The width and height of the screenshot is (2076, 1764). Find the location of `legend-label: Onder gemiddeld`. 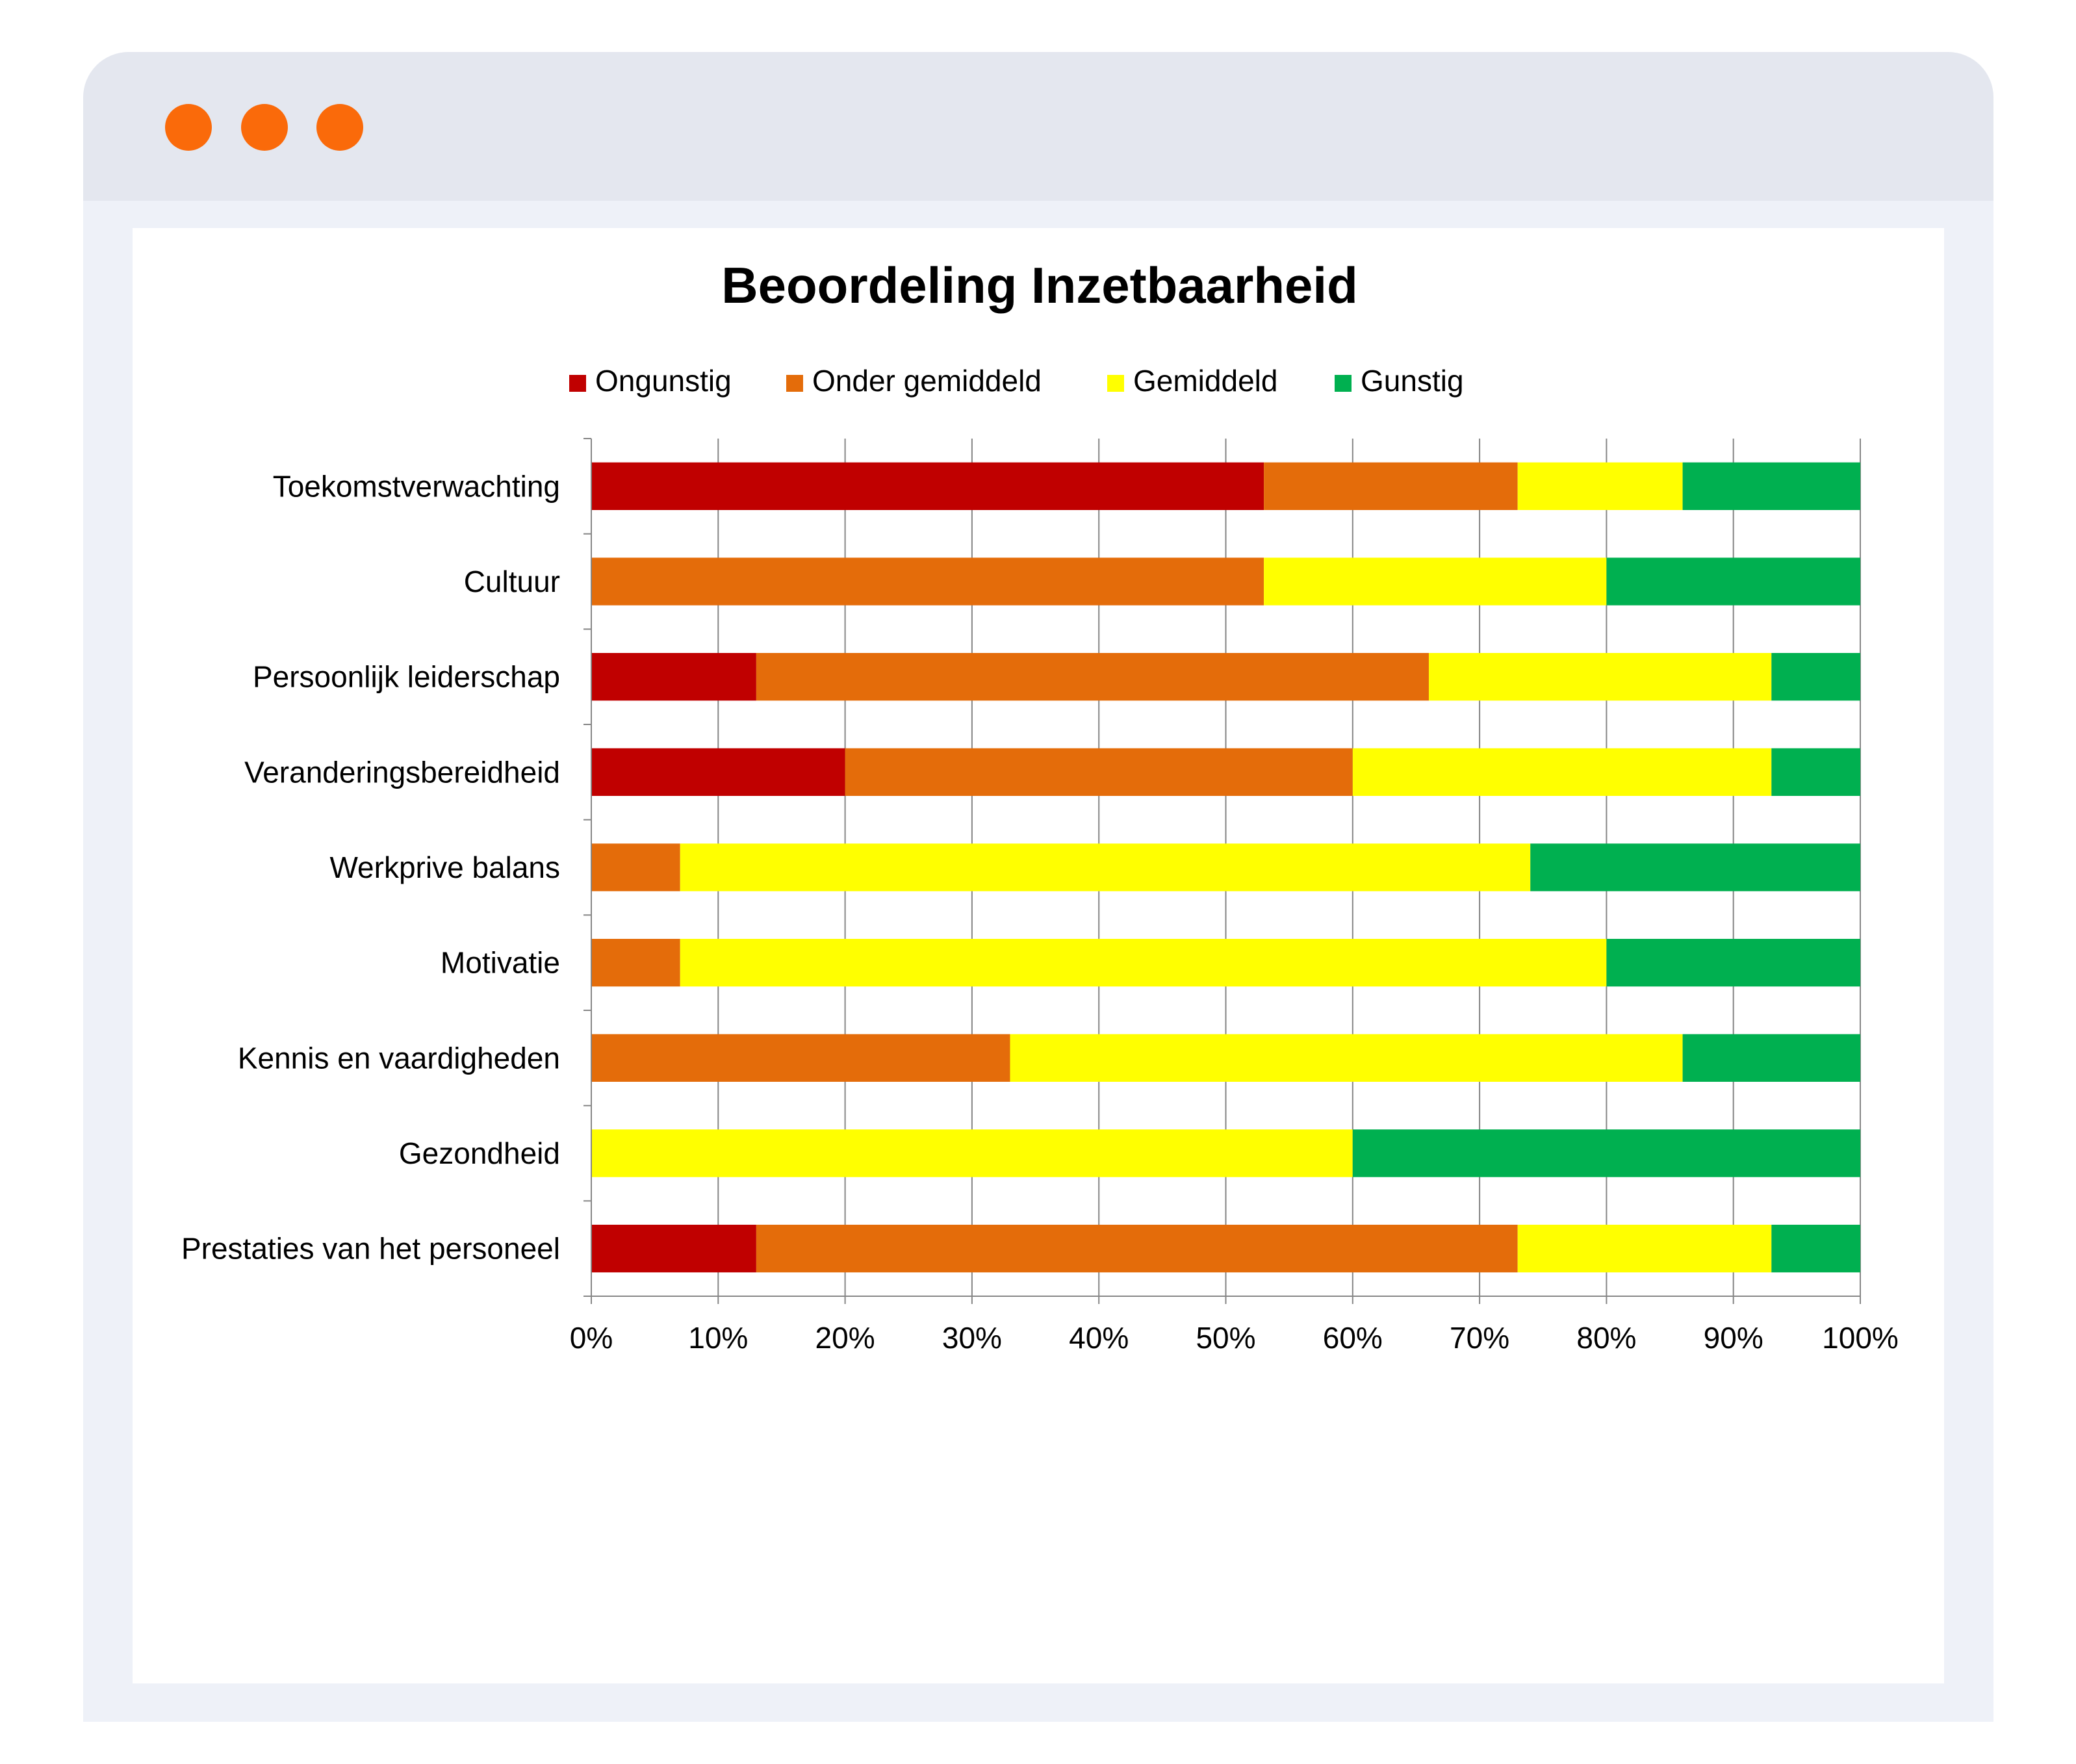

legend-label: Onder gemiddeld is located at coordinates (927, 381).